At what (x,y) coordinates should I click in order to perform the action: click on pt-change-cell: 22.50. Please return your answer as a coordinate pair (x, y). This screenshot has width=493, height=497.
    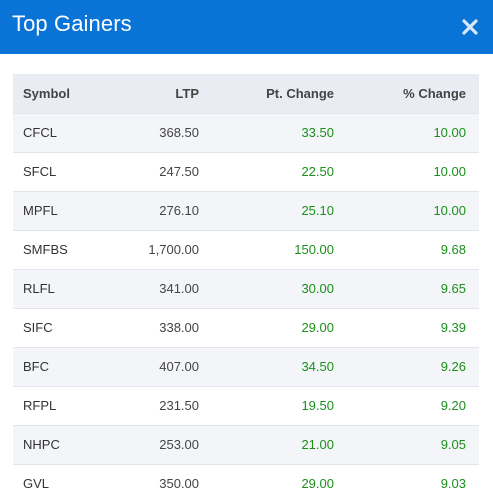
    Looking at the image, I should click on (317, 171).